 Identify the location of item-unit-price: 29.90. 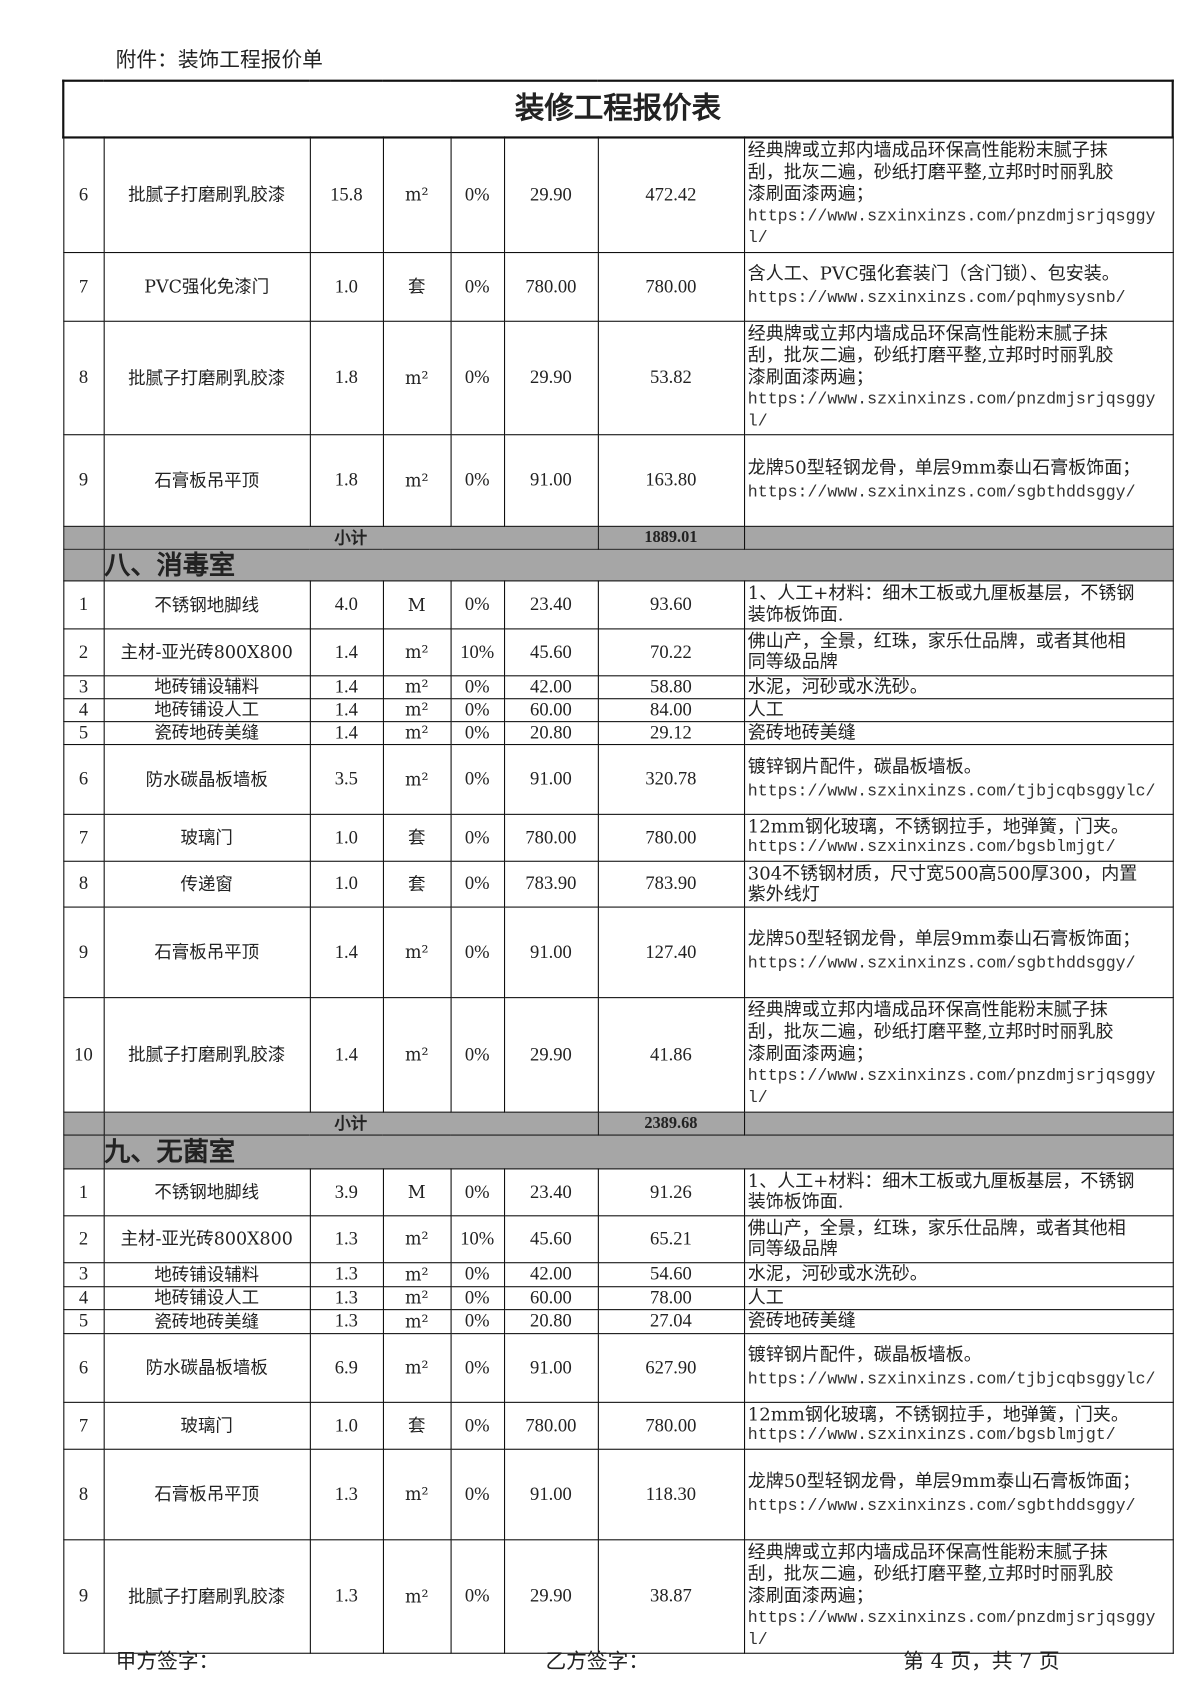
(551, 1055).